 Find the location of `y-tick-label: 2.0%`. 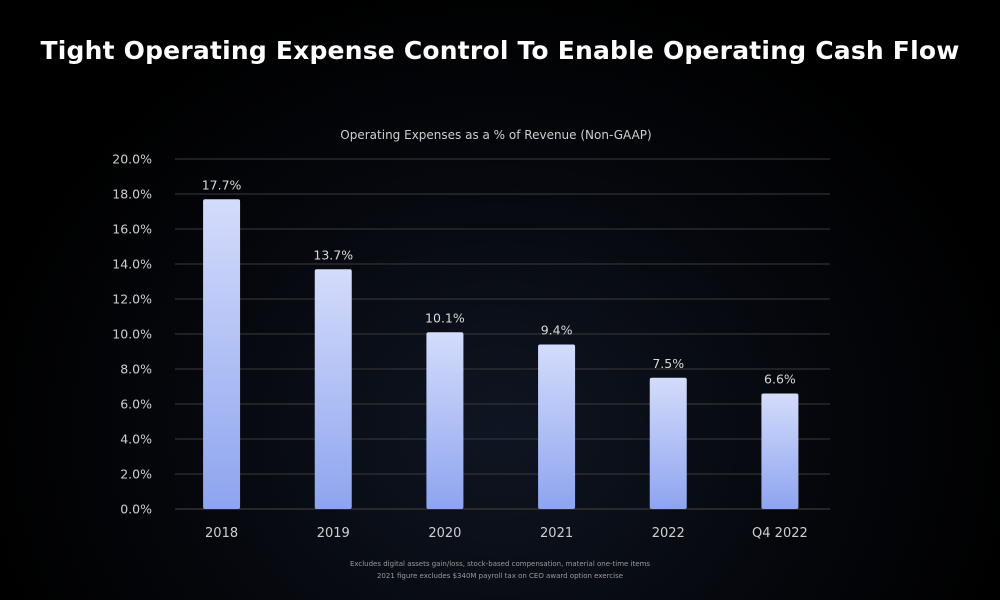

y-tick-label: 2.0% is located at coordinates (136, 474).